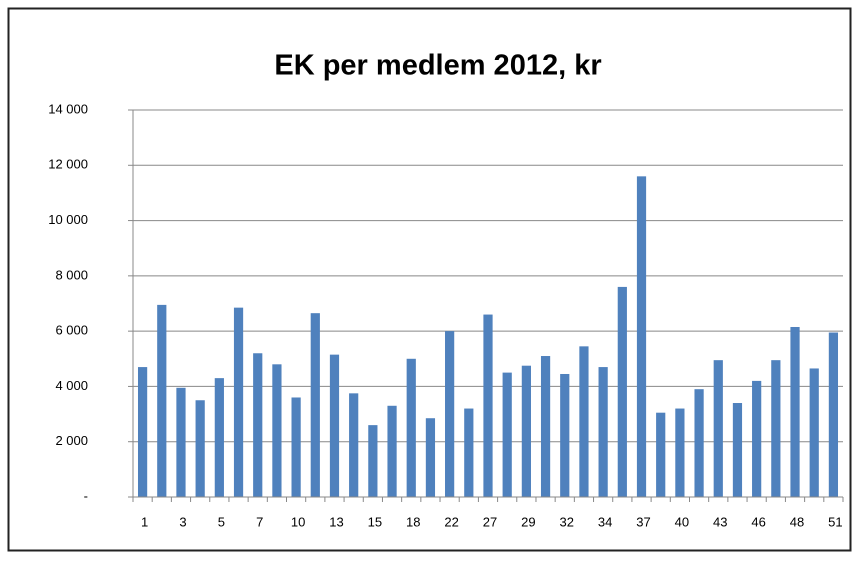  I want to click on y-tick-label: 14 000, so click(68, 108).